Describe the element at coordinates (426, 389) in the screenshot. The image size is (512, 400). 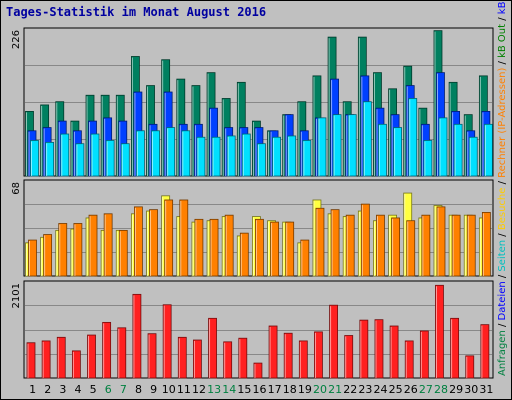
I see `x-label-day-27: 27` at that location.